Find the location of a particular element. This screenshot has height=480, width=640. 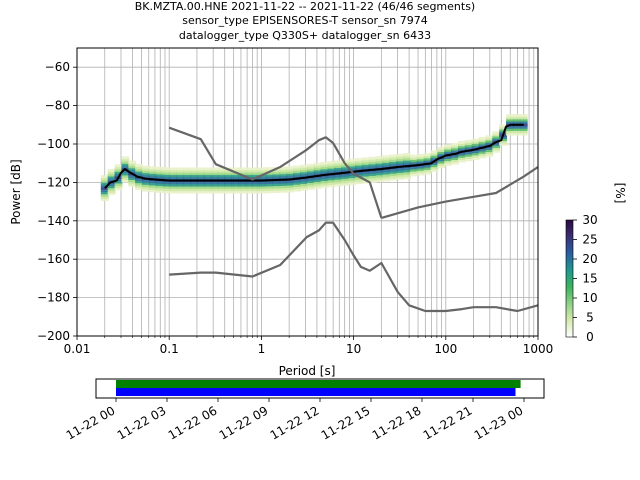

coverage-tick-label: 11-22 06 is located at coordinates (193, 422).